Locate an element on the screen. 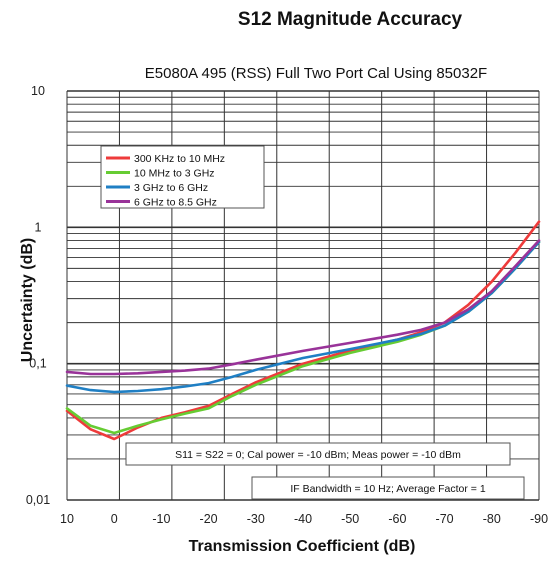  y-tick-label: 0,01 is located at coordinates (38, 500).